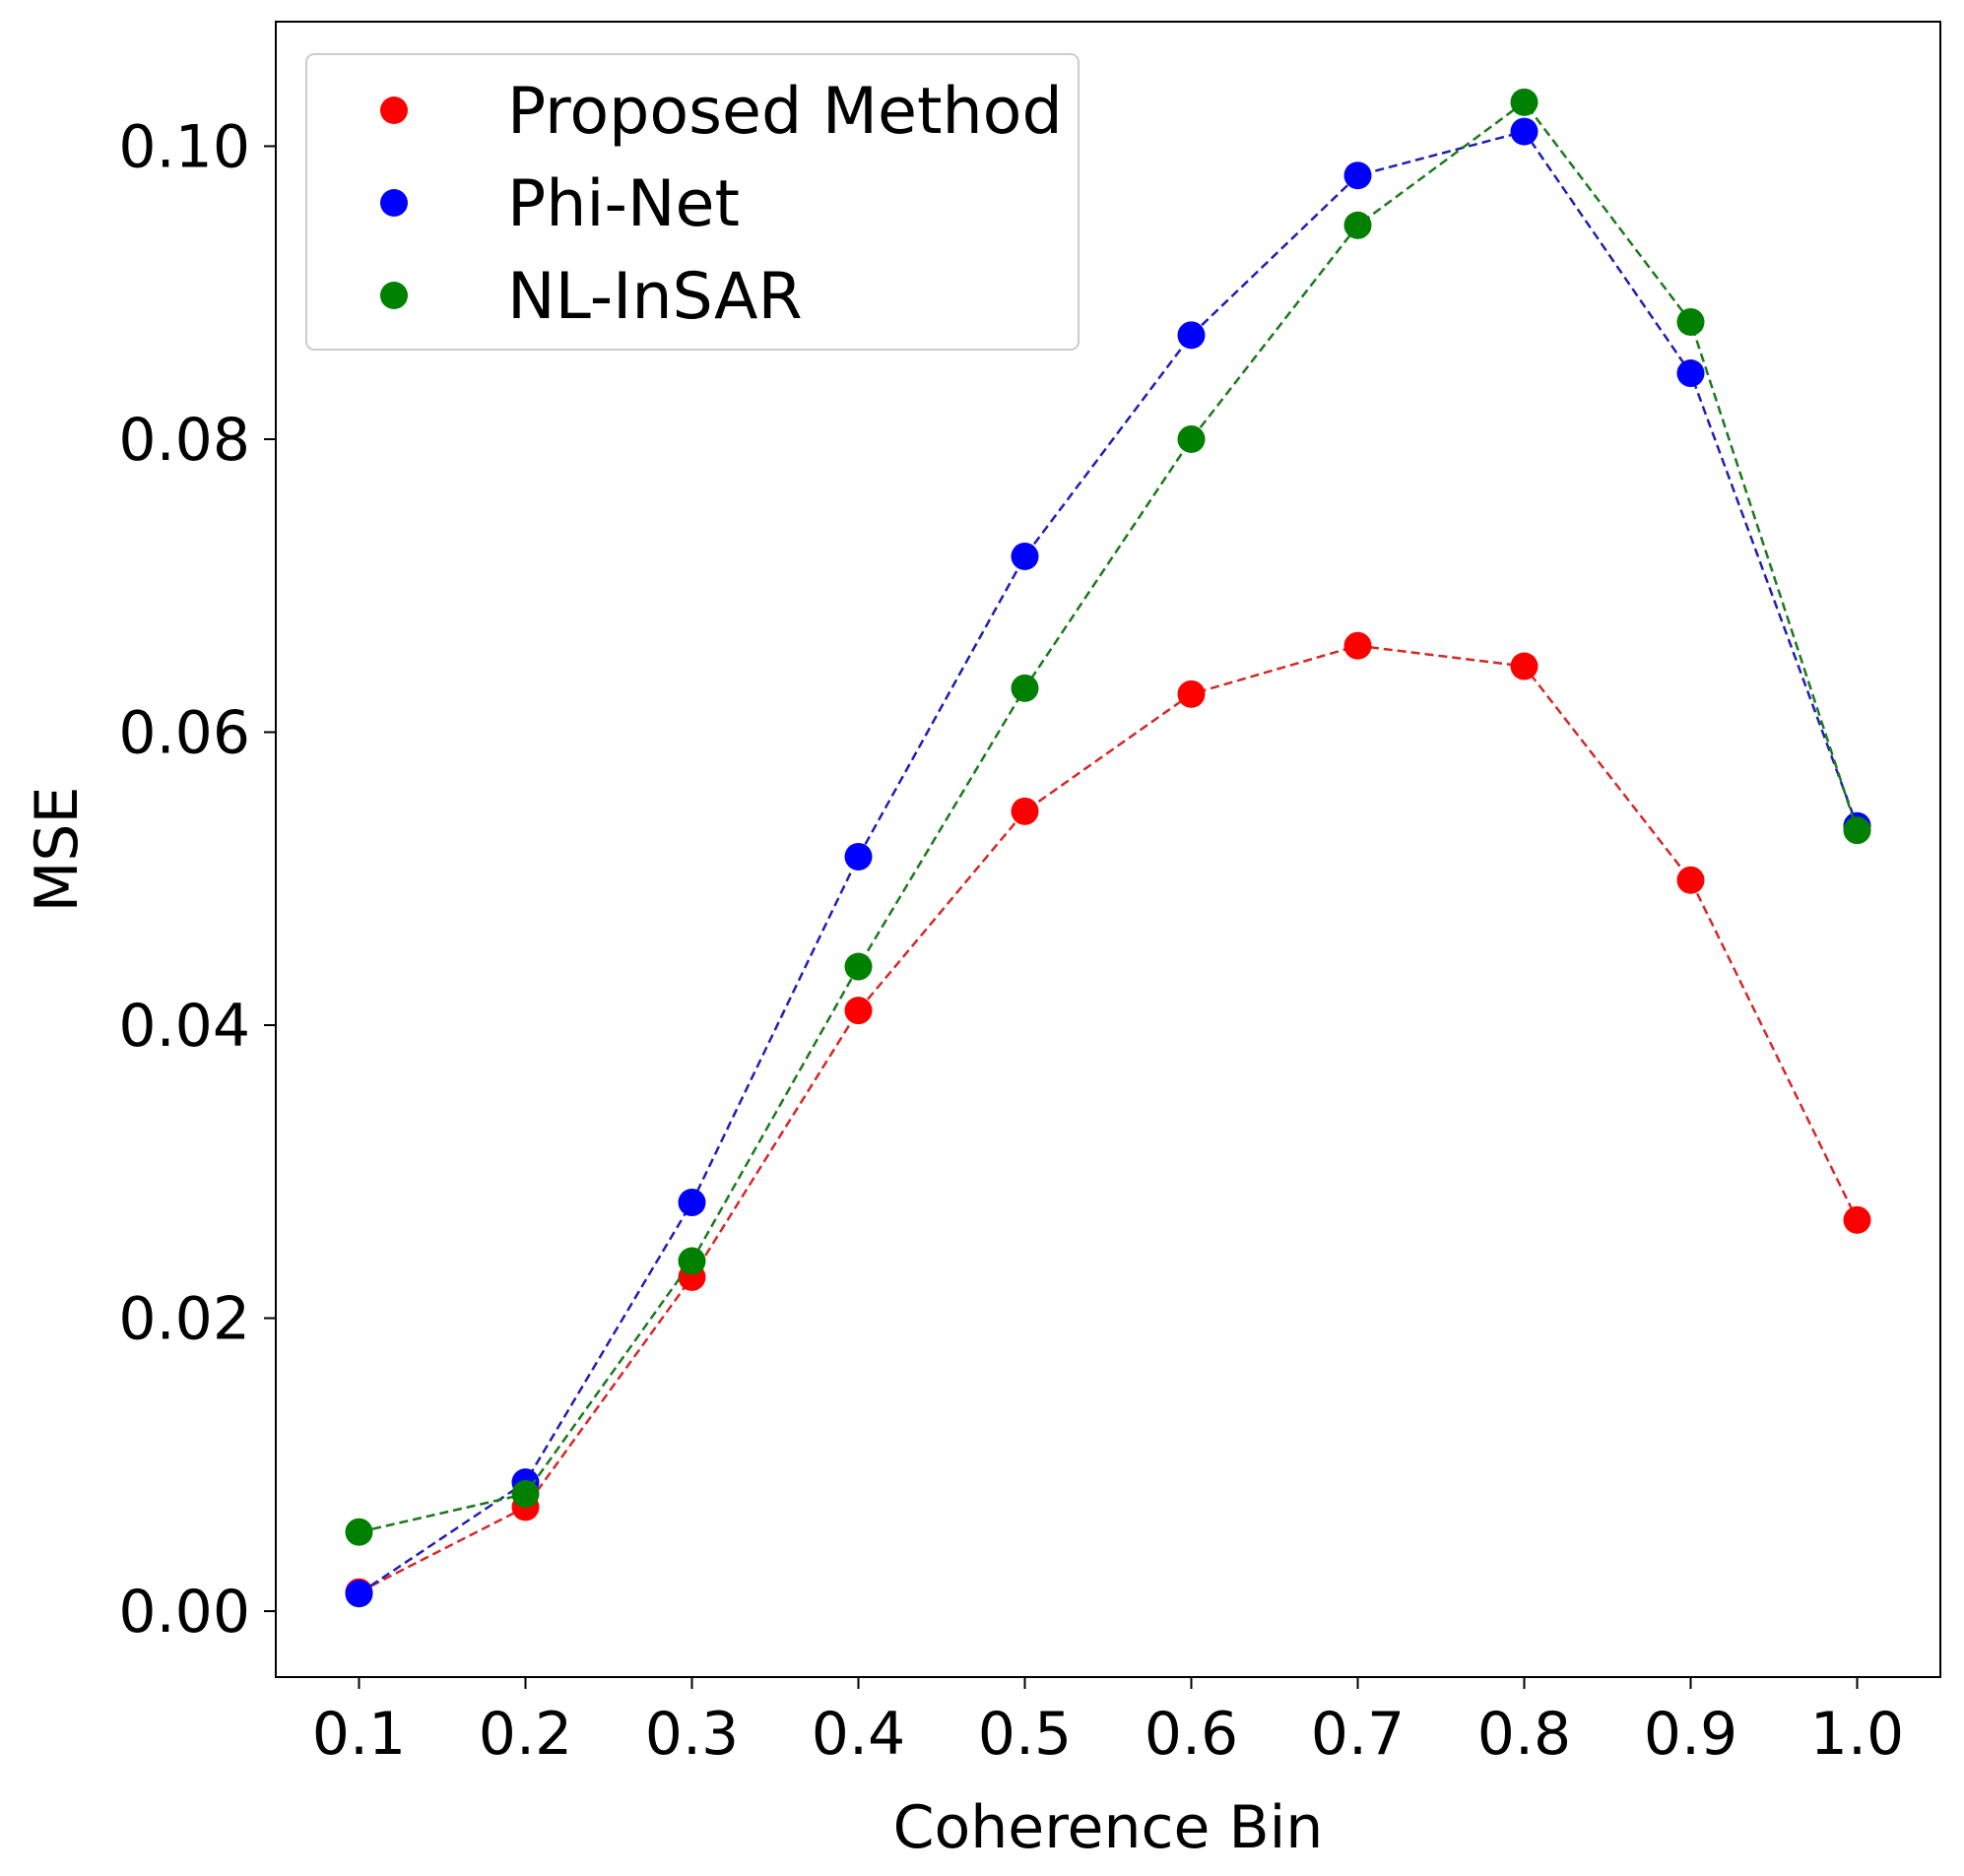 This screenshot has width=1964, height=1876. What do you see at coordinates (1358, 1735) in the screenshot?
I see `x-tick-label: 0.7` at bounding box center [1358, 1735].